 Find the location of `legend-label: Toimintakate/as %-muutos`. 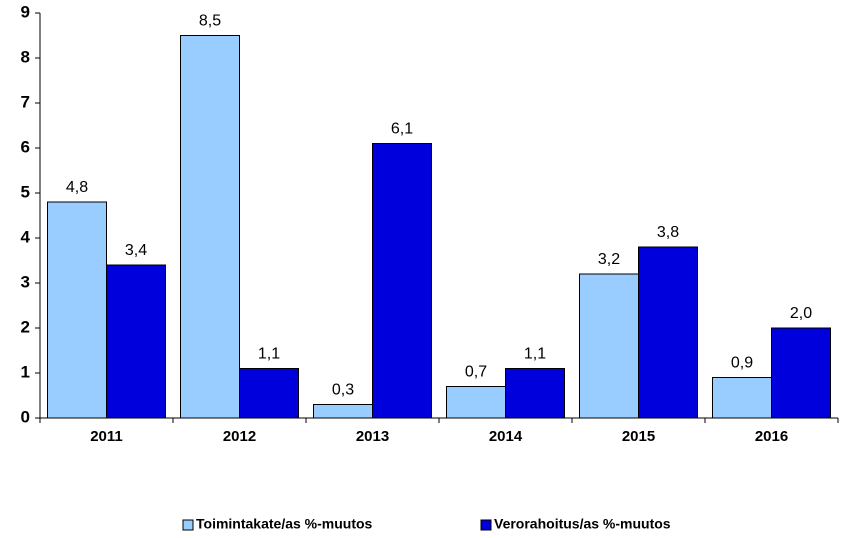

legend-label: Toimintakate/as %-muutos is located at coordinates (284, 524).